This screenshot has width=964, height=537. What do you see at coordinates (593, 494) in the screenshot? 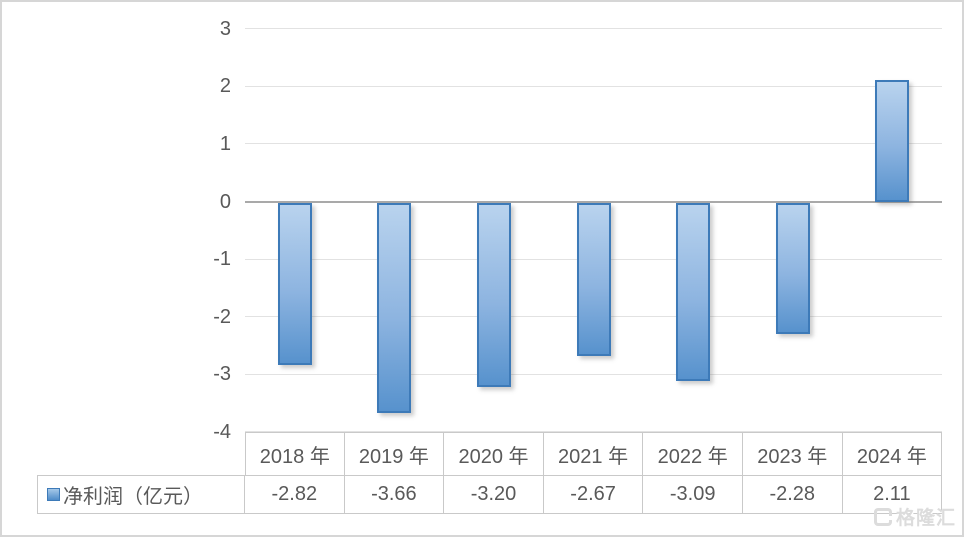
I see `table-value-cell: -2.67` at bounding box center [593, 494].